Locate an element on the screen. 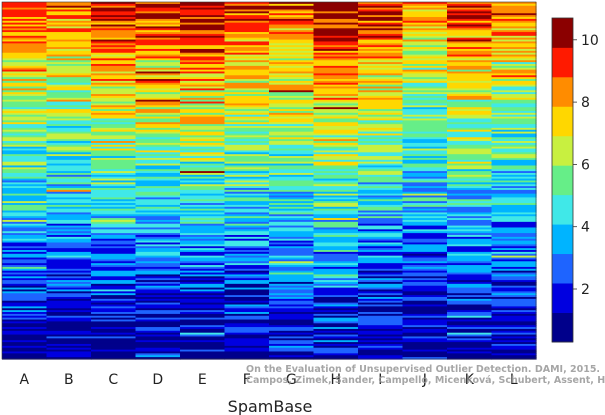 The image size is (605, 415). x-tick-label-j: J is located at coordinates (424, 380).